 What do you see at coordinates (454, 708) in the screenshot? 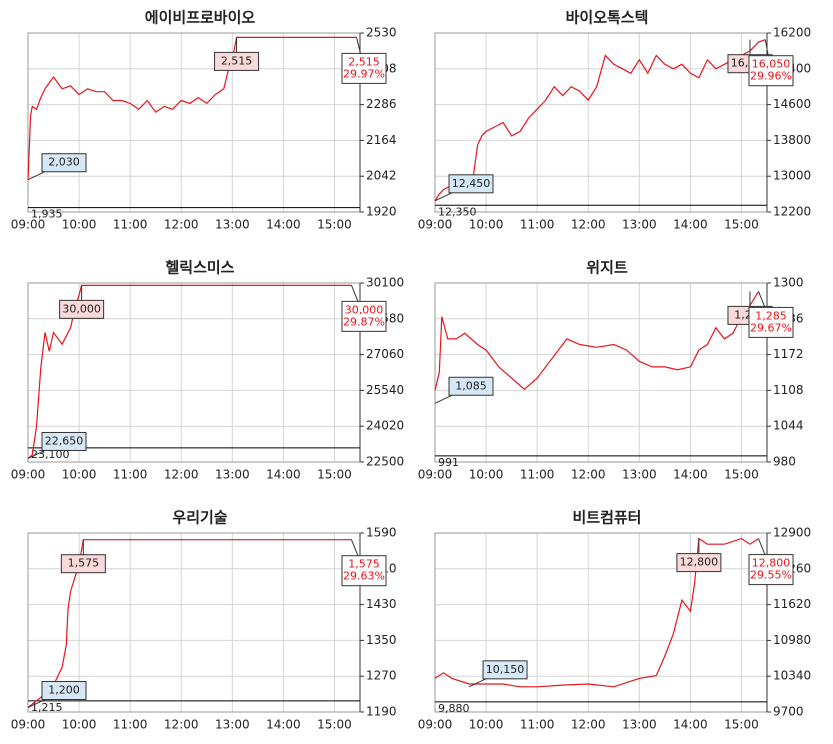
I see `prev-close-label: 9,880` at bounding box center [454, 708].